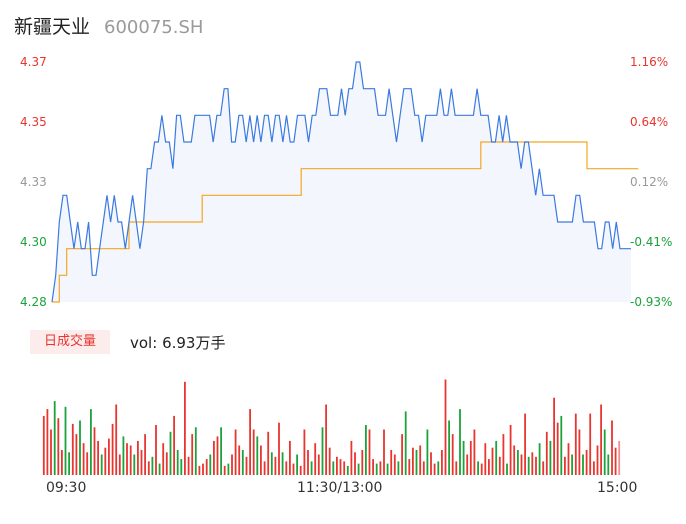  Describe the element at coordinates (194, 343) in the screenshot. I see `volume-value: 6.93万手` at that location.